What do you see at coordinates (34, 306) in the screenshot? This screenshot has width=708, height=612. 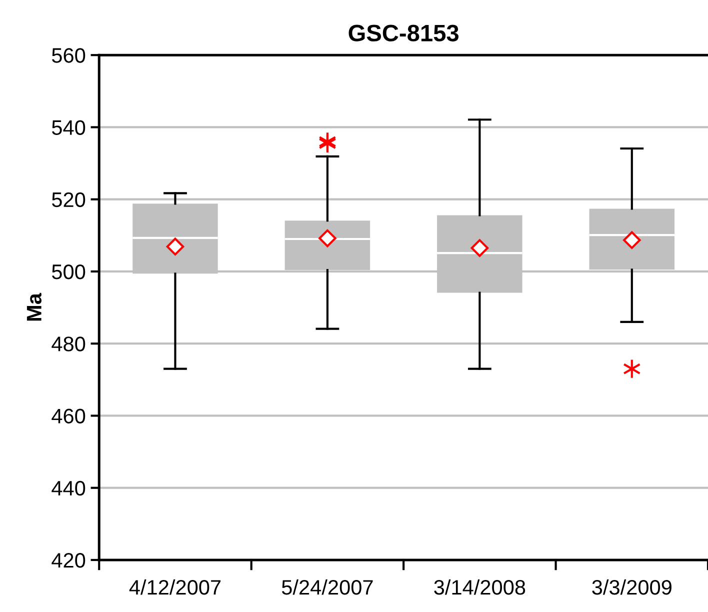 I see `y-axis-title: Ma` at bounding box center [34, 306].